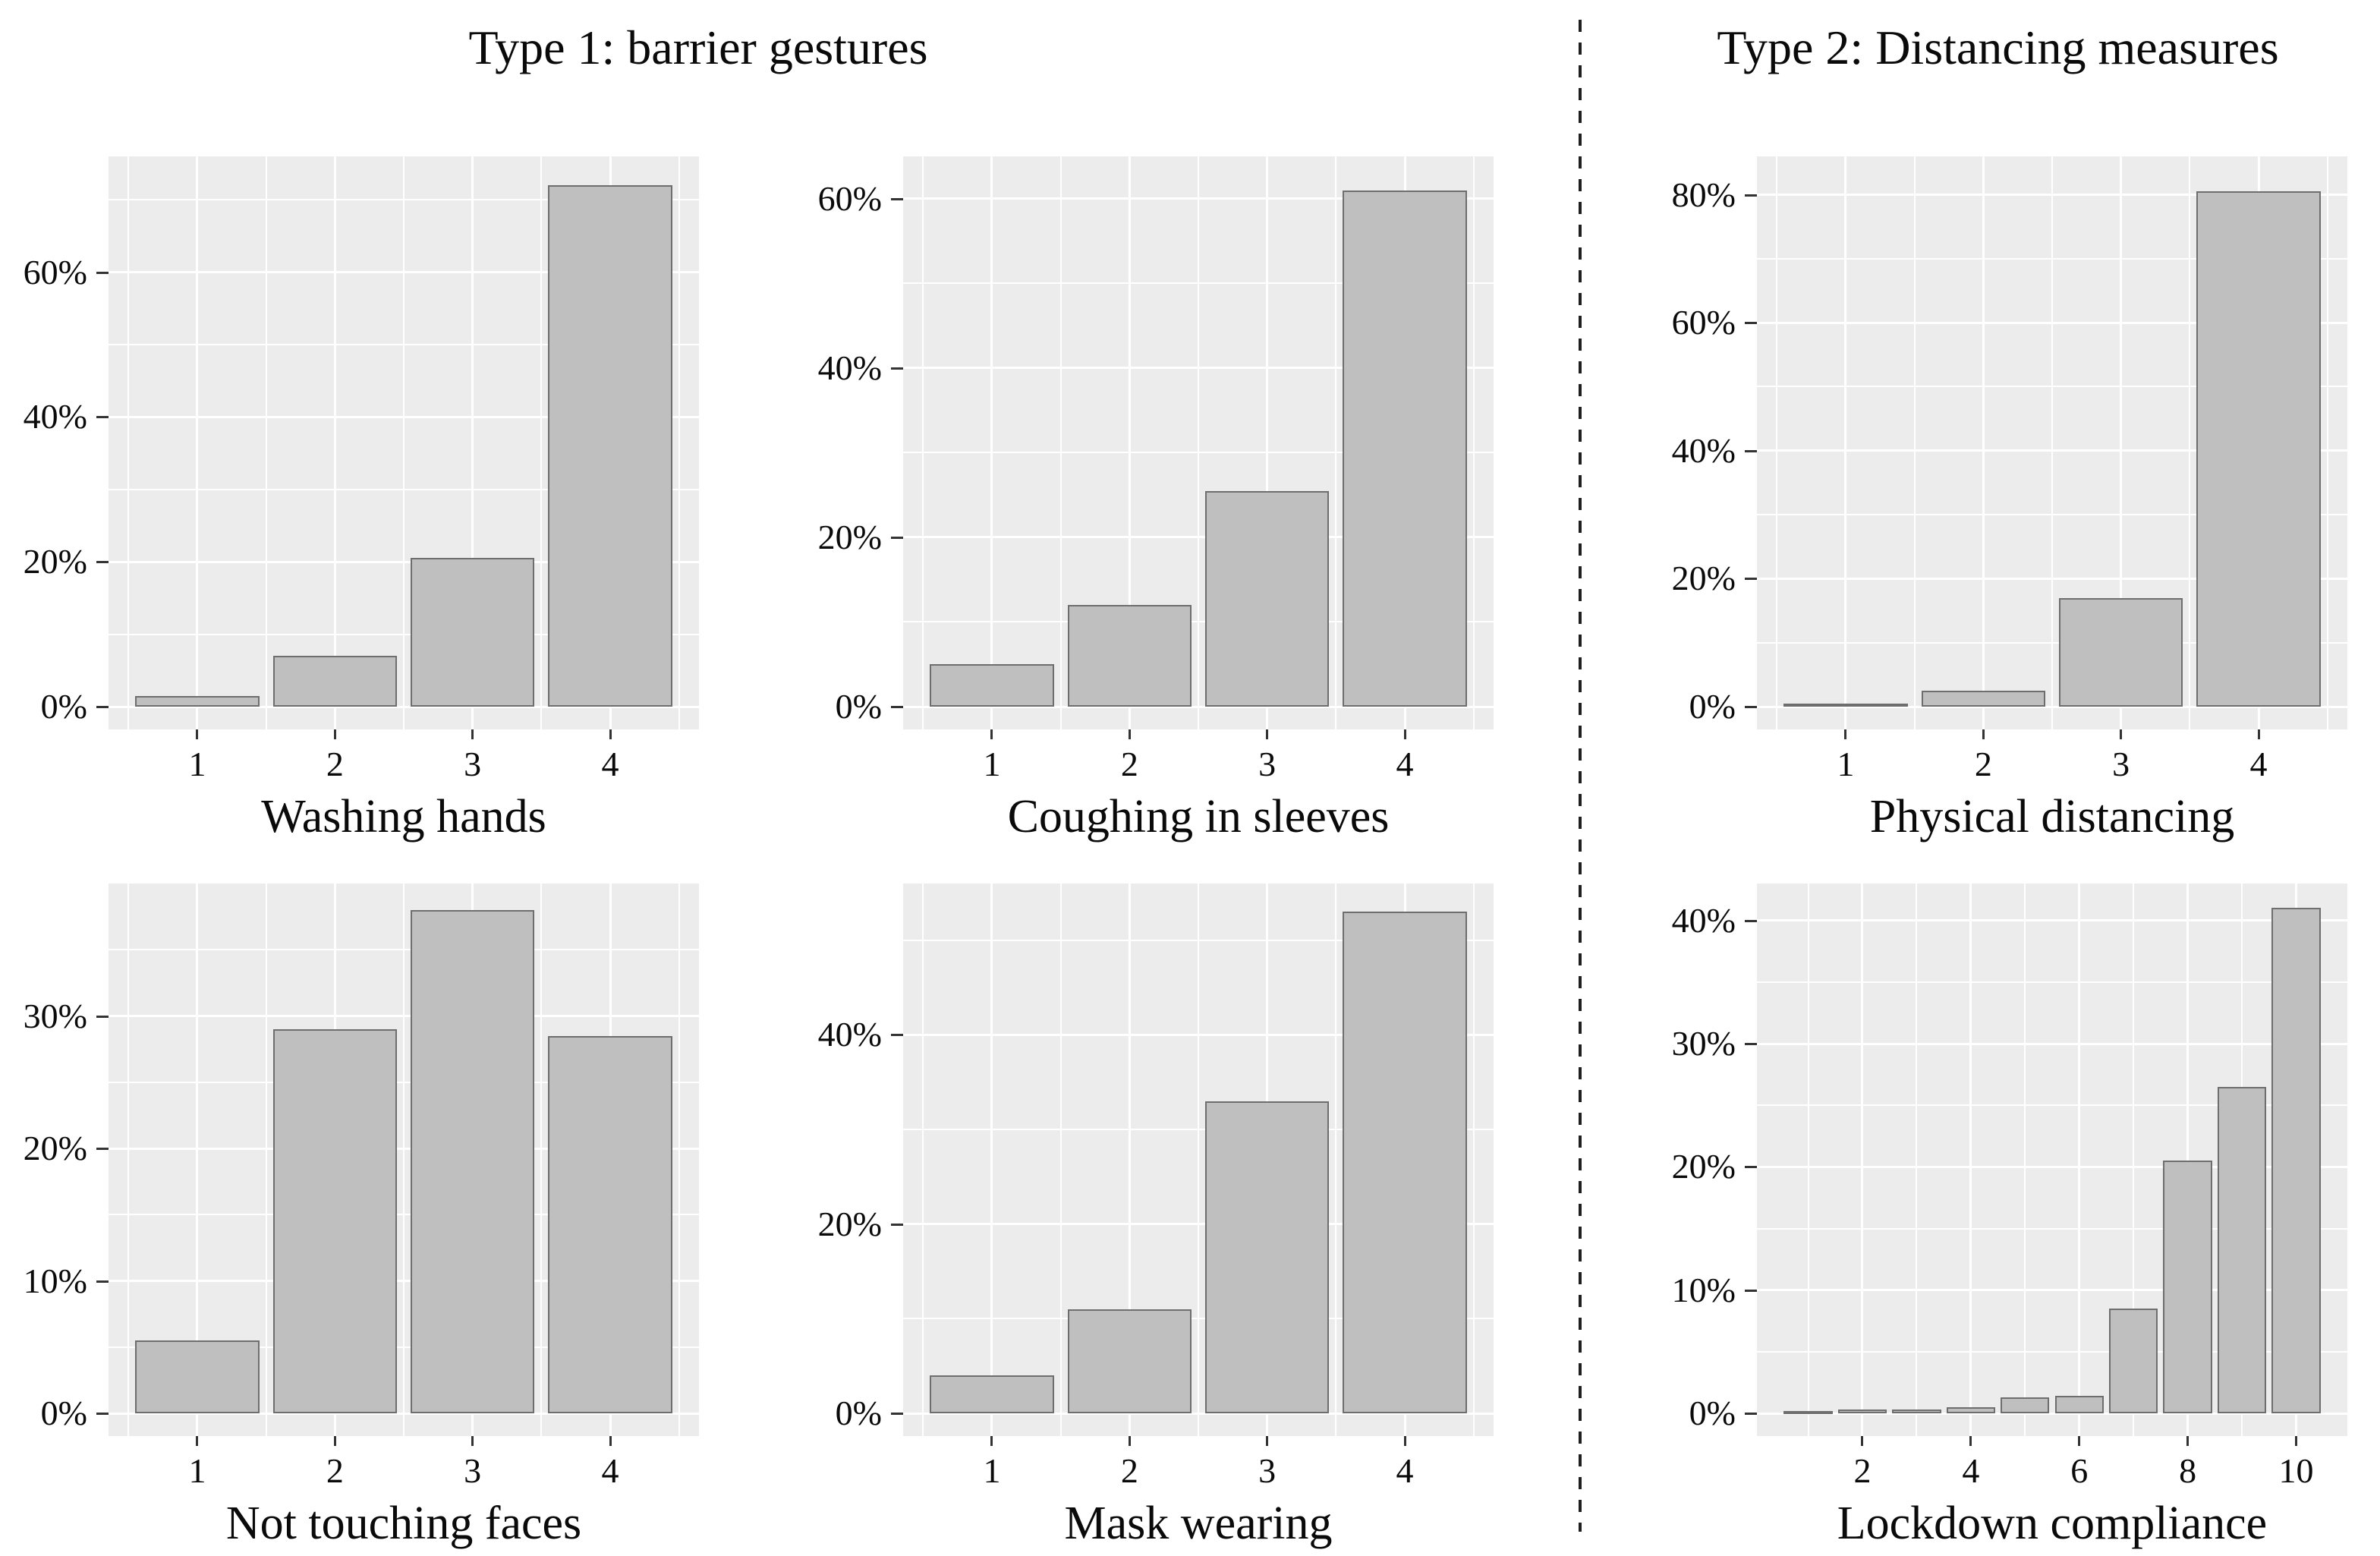 The image size is (2380, 1556). Describe the element at coordinates (849, 1224) in the screenshot. I see `y-tick-label: 20%` at that location.